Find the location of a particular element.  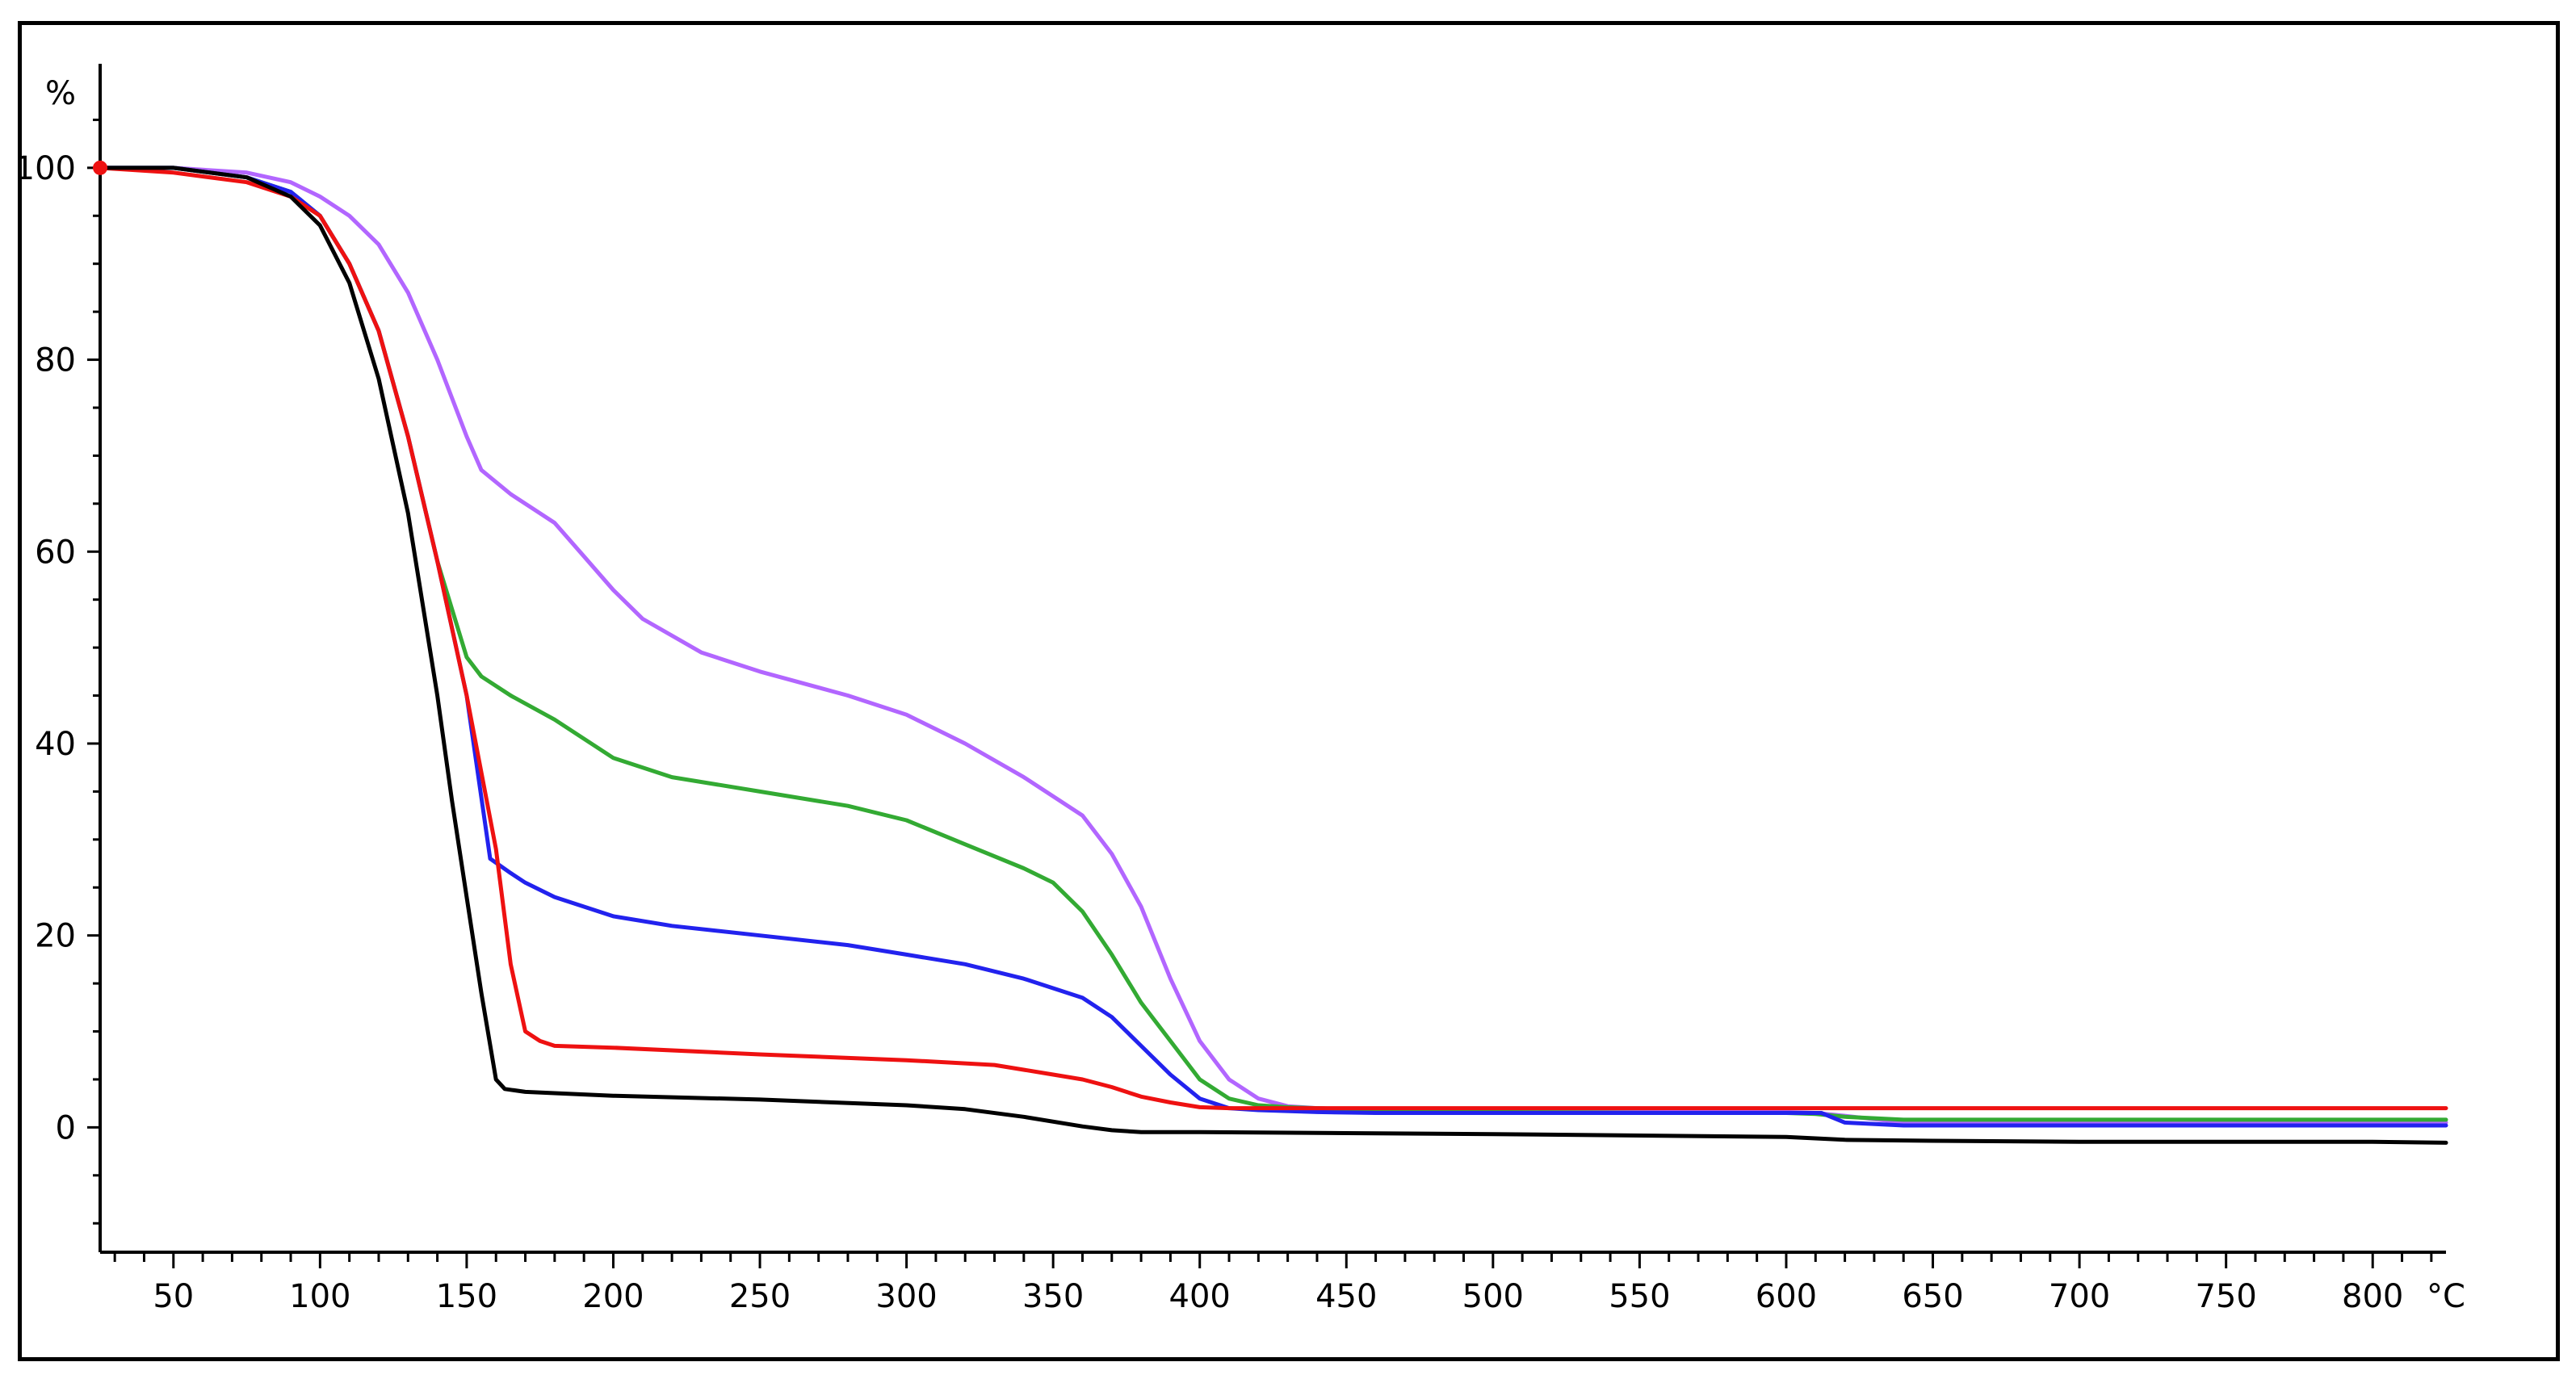

x-tick-label: 750 is located at coordinates (2225, 1296).